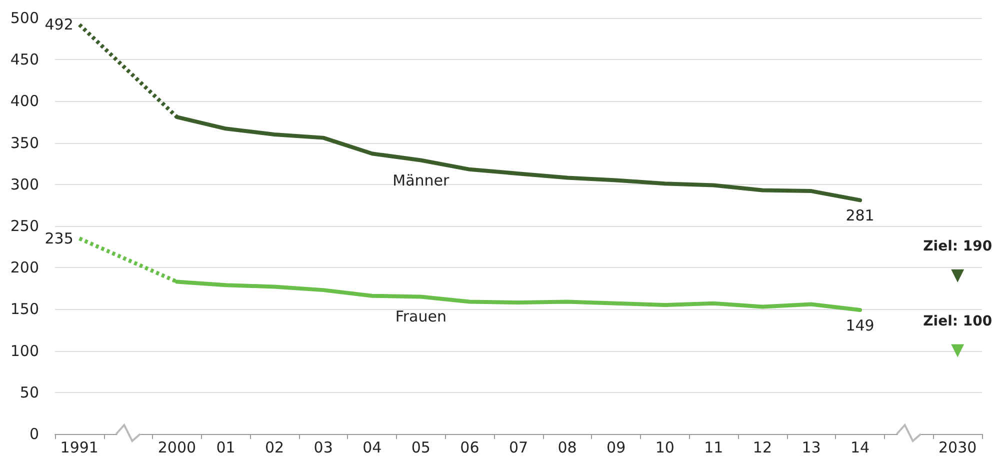 This screenshot has height=462, width=1000. I want to click on data-label: Ziel: 190, so click(957, 246).